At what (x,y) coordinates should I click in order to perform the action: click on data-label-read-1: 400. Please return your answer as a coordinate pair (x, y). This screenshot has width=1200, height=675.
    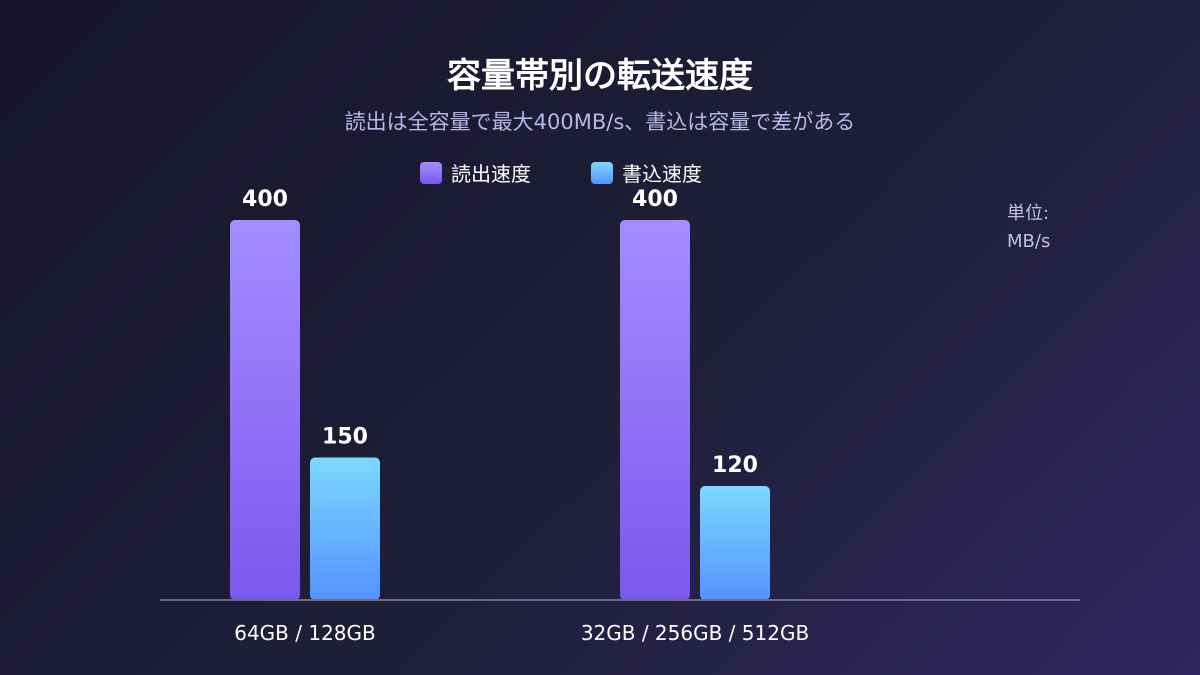
    Looking at the image, I should click on (655, 199).